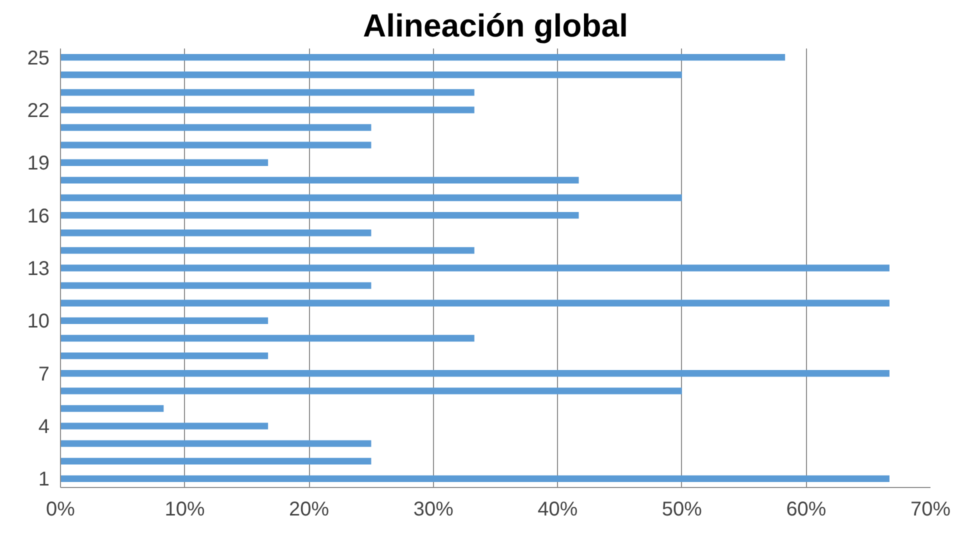 The height and width of the screenshot is (541, 979). What do you see at coordinates (38, 111) in the screenshot?
I see `y-tick-label: 22` at bounding box center [38, 111].